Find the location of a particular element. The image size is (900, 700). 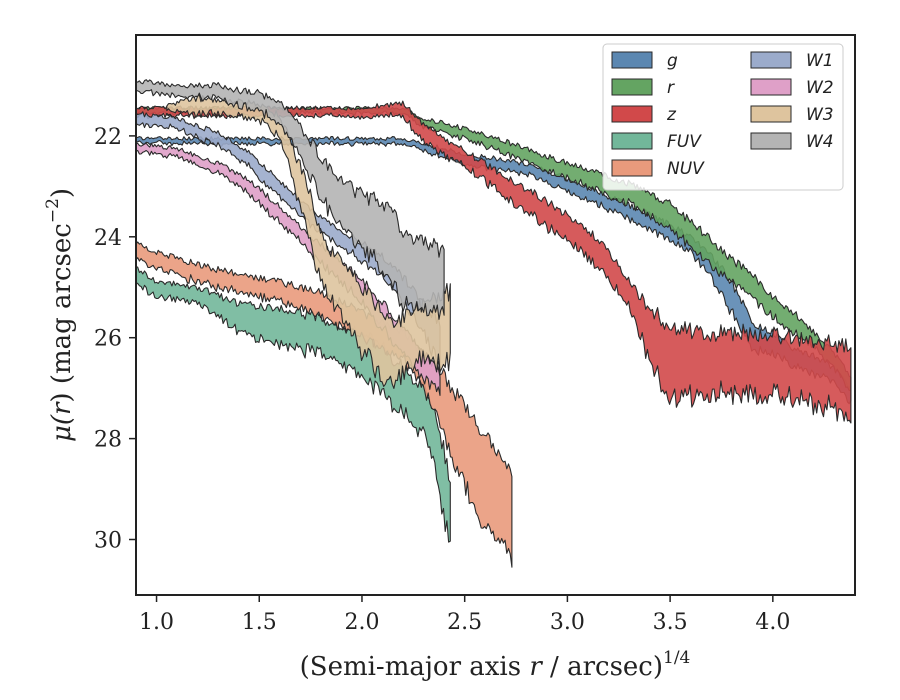

x-tick-label: 3.5 is located at coordinates (670, 622).